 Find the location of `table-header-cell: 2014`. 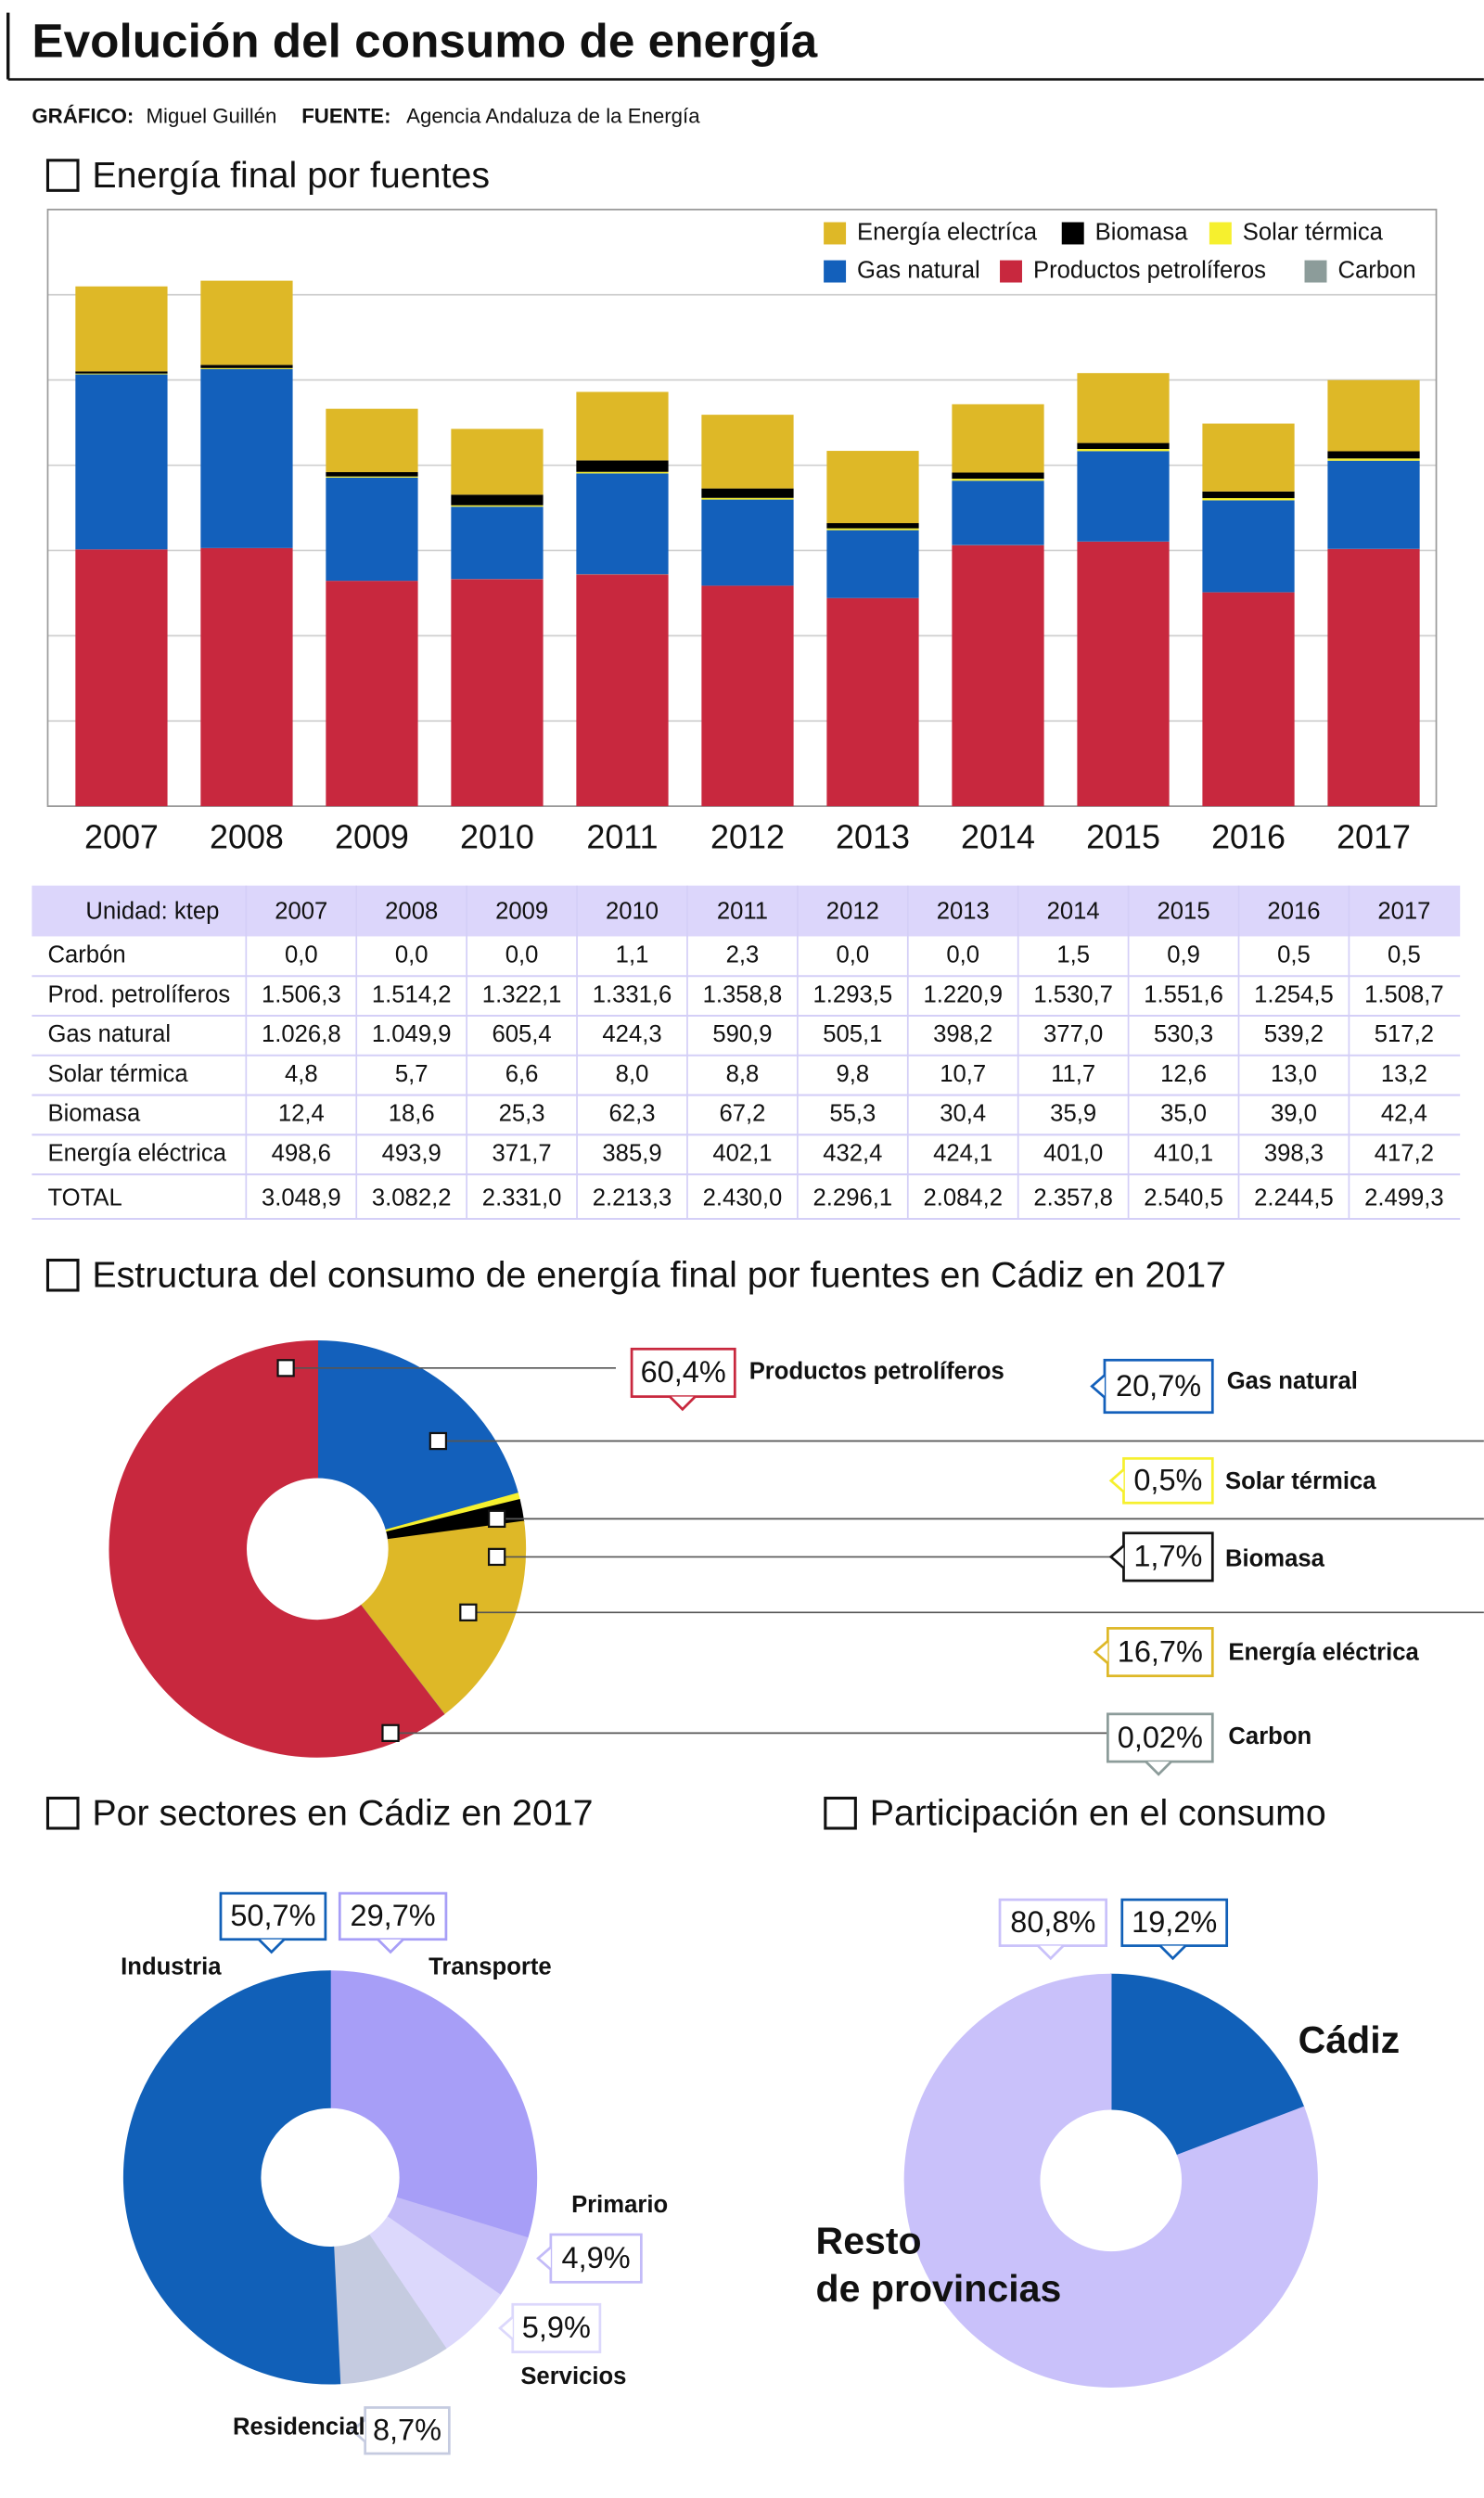

table-header-cell: 2014 is located at coordinates (1073, 912).